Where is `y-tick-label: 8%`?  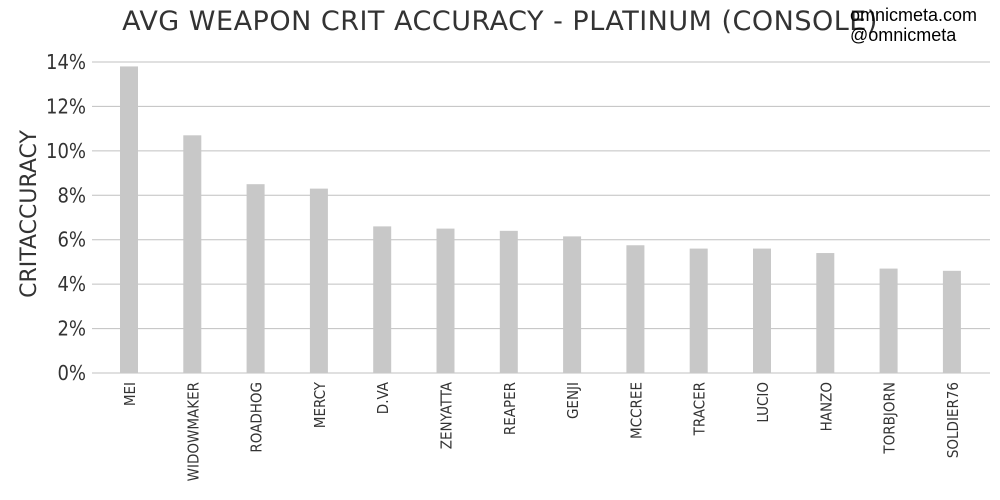
y-tick-label: 8% is located at coordinates (71, 195).